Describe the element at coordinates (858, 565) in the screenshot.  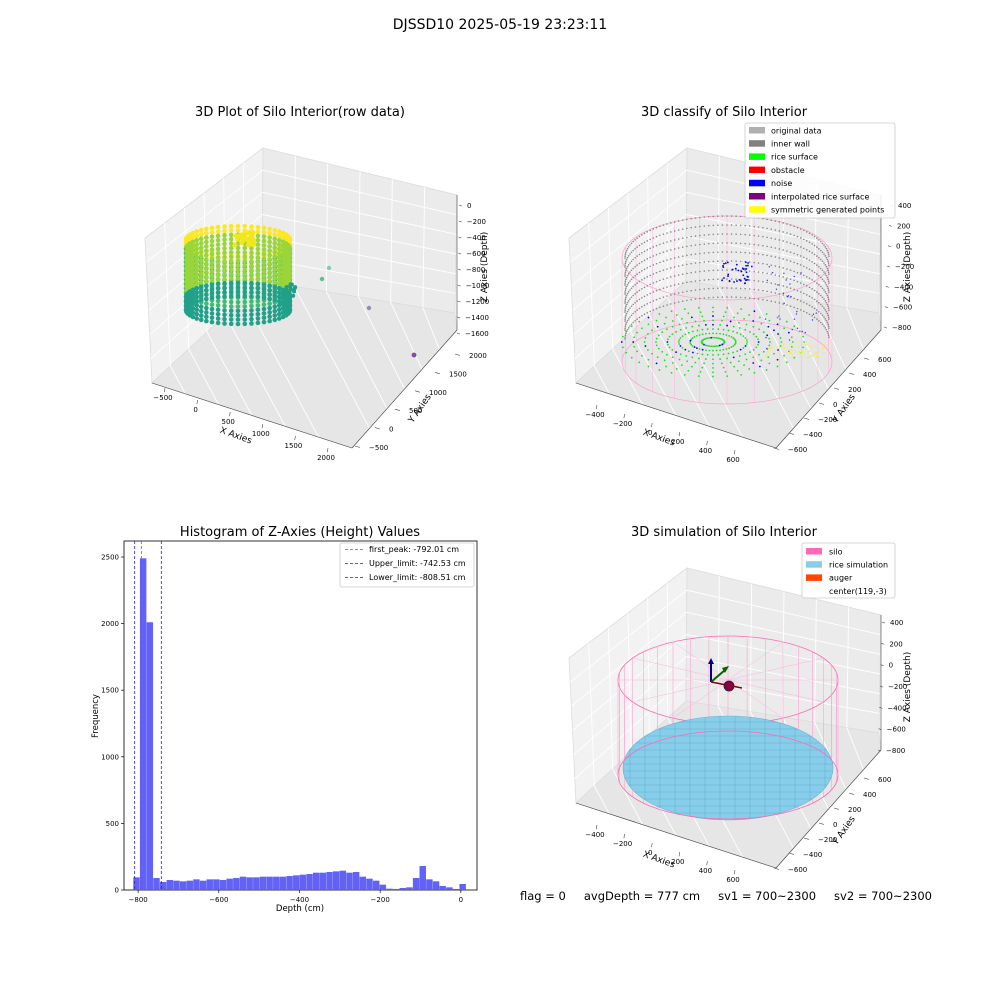
I see `legend-label: rice simulation` at that location.